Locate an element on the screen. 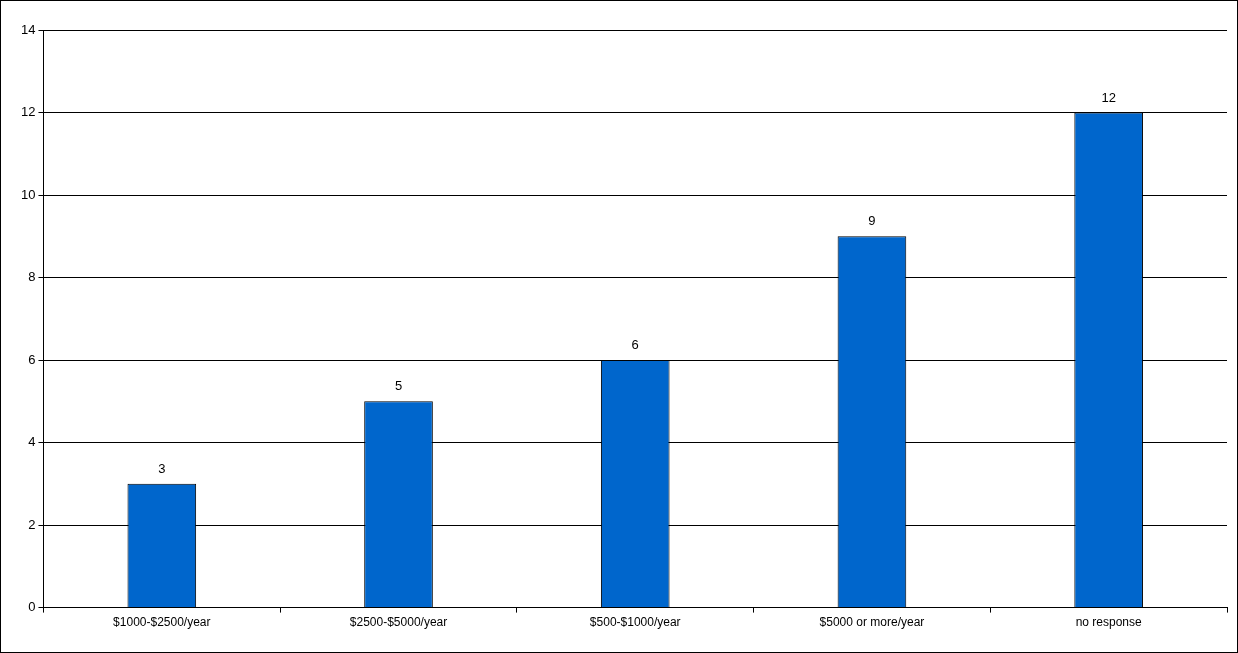  data-label: 3 is located at coordinates (162, 468).